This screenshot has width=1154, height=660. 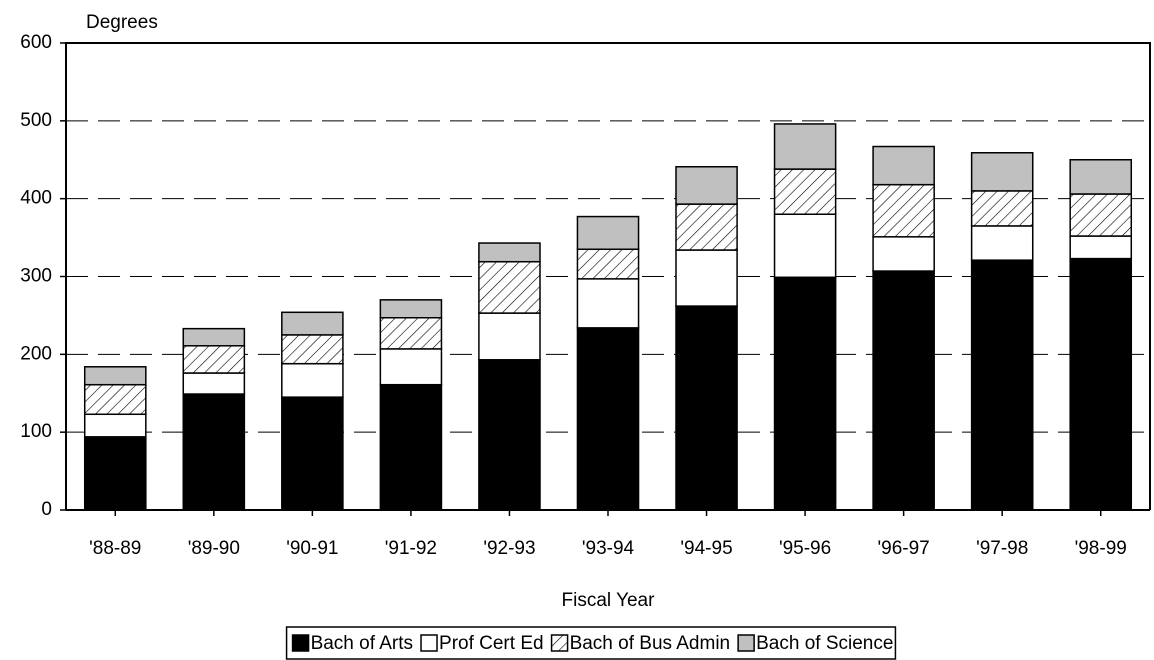 What do you see at coordinates (36, 431) in the screenshot?
I see `y-tick-label: 100` at bounding box center [36, 431].